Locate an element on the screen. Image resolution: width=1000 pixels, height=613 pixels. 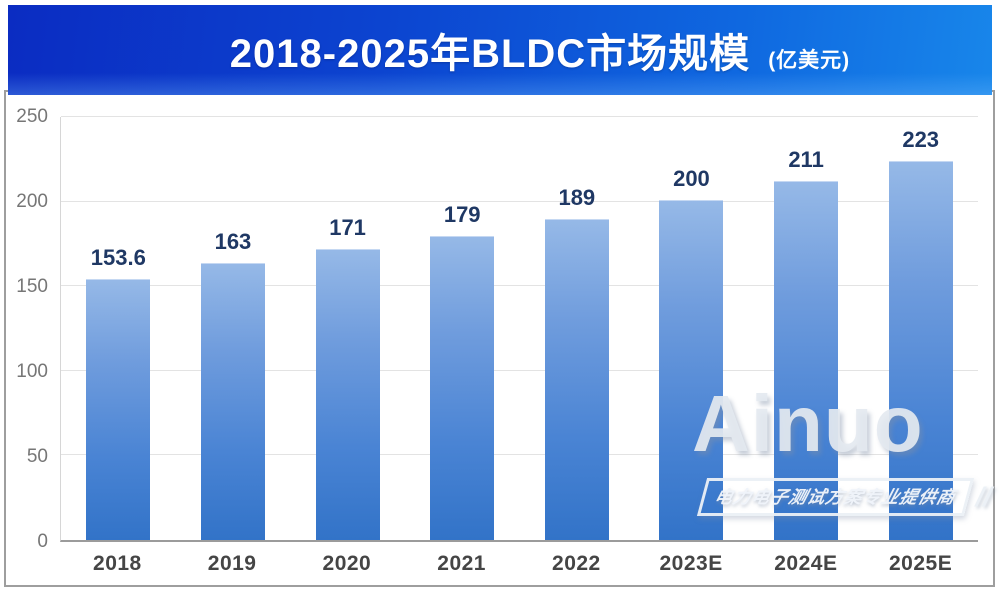
bar-value-label: 211 is located at coordinates (806, 160).